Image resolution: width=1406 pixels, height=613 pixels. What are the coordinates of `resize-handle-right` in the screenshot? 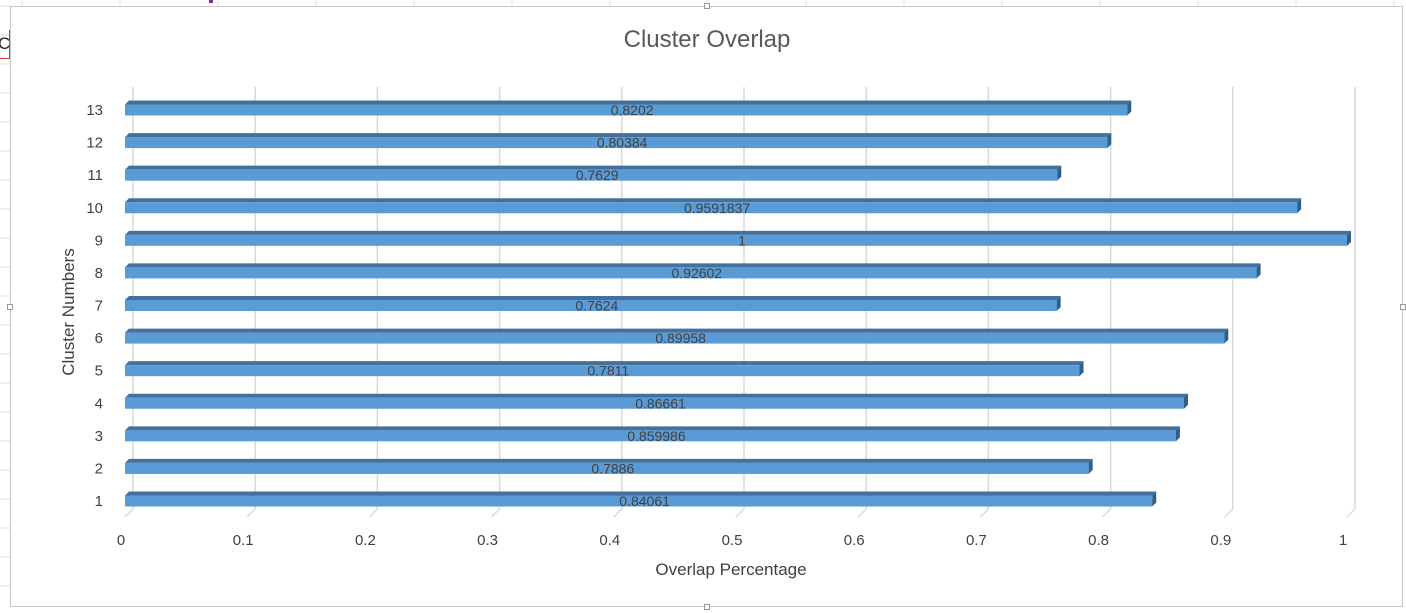 It's located at (1403, 307).